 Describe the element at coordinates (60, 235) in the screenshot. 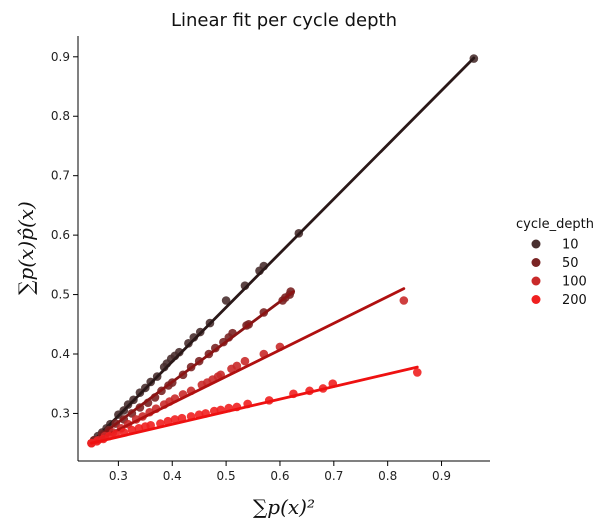

I see `y-tick-label: 0.6` at that location.